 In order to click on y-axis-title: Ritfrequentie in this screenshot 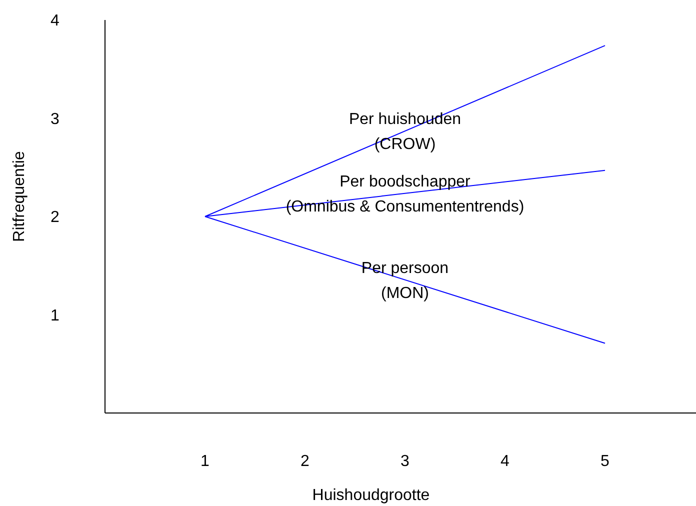, I will do `click(19, 196)`.